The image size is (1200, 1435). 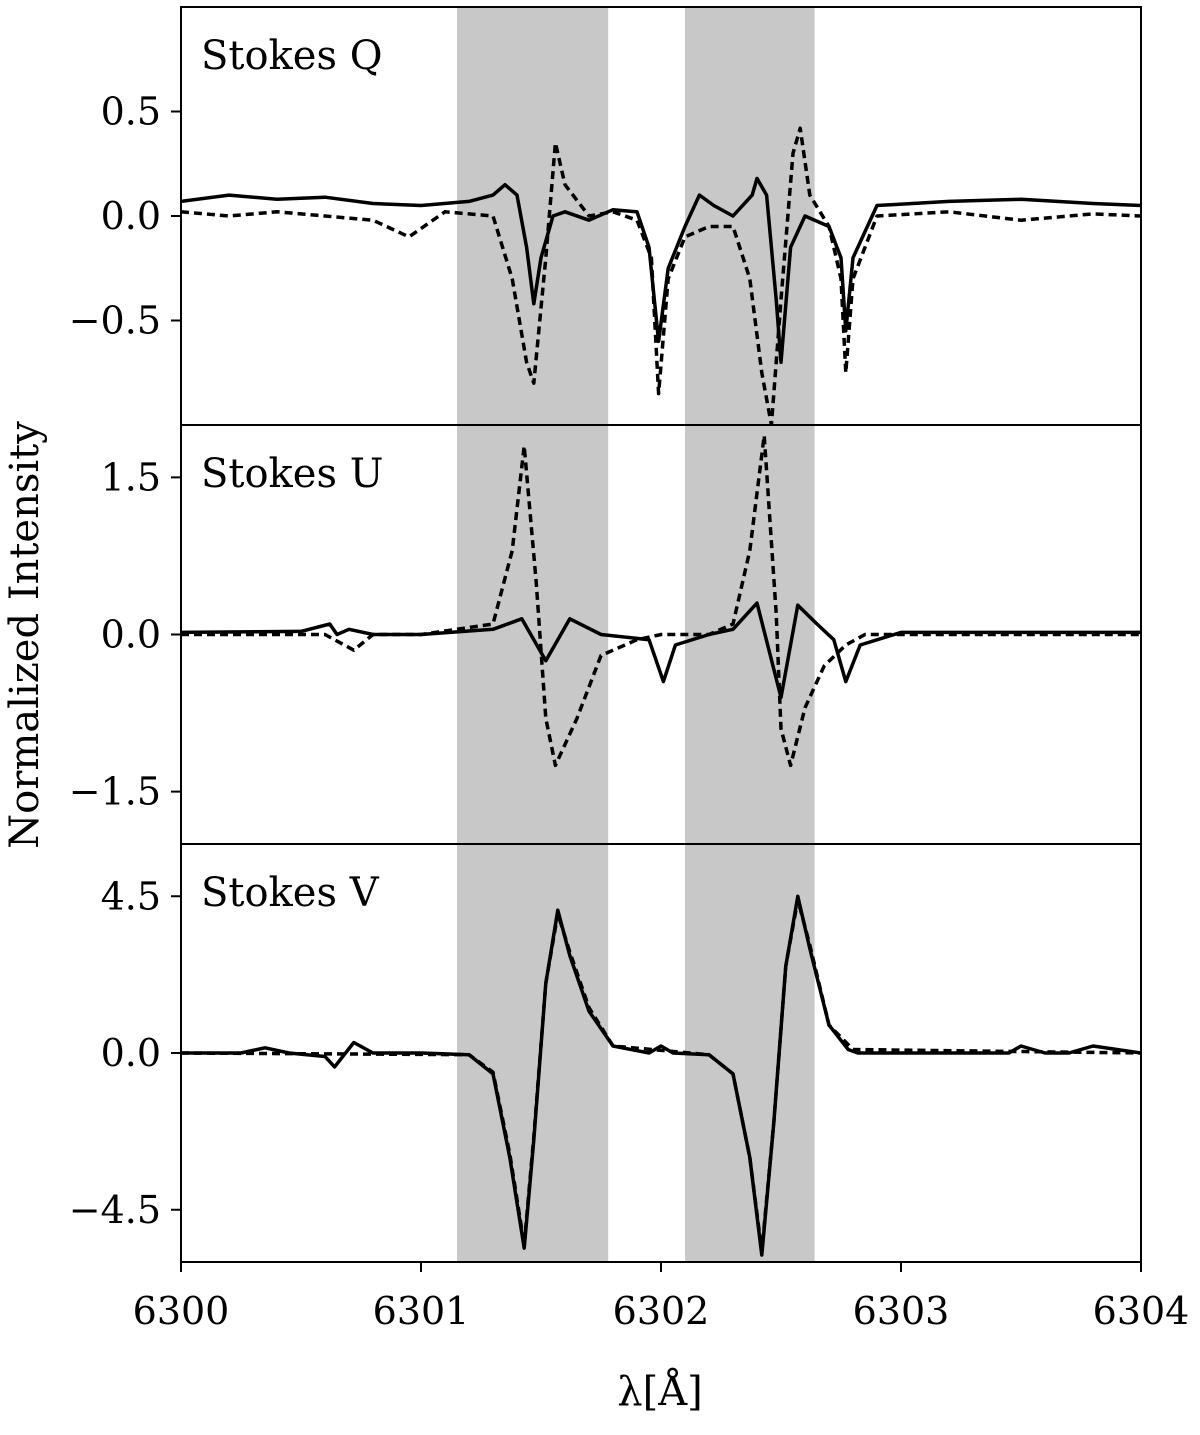 What do you see at coordinates (131, 112) in the screenshot?
I see `y-tick-label-q: 0.5` at bounding box center [131, 112].